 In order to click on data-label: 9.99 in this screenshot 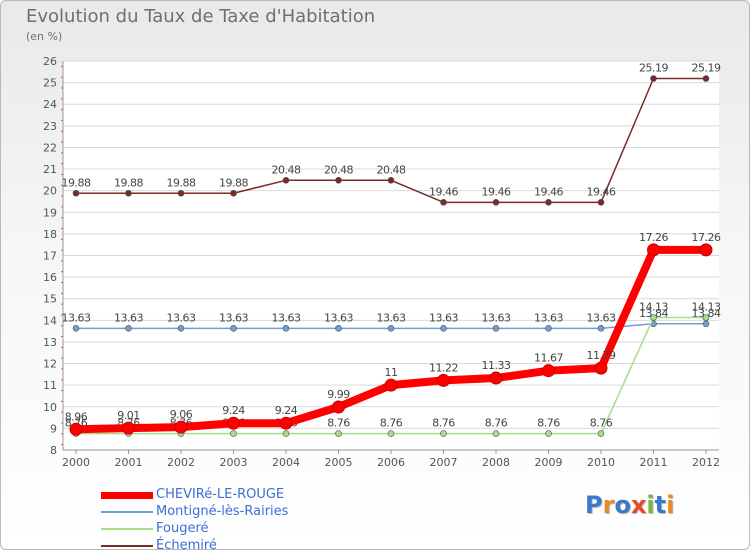, I will do `click(338, 394)`.